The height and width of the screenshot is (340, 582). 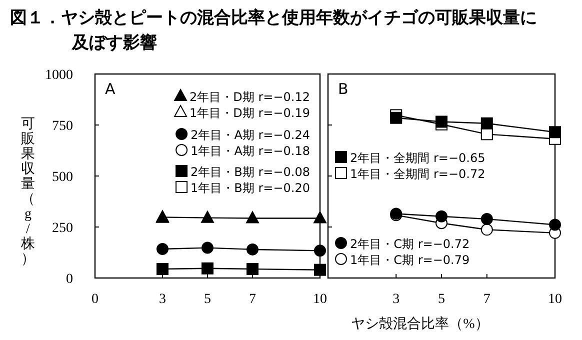 I want to click on y-tick-label: 750, so click(x=62, y=126).